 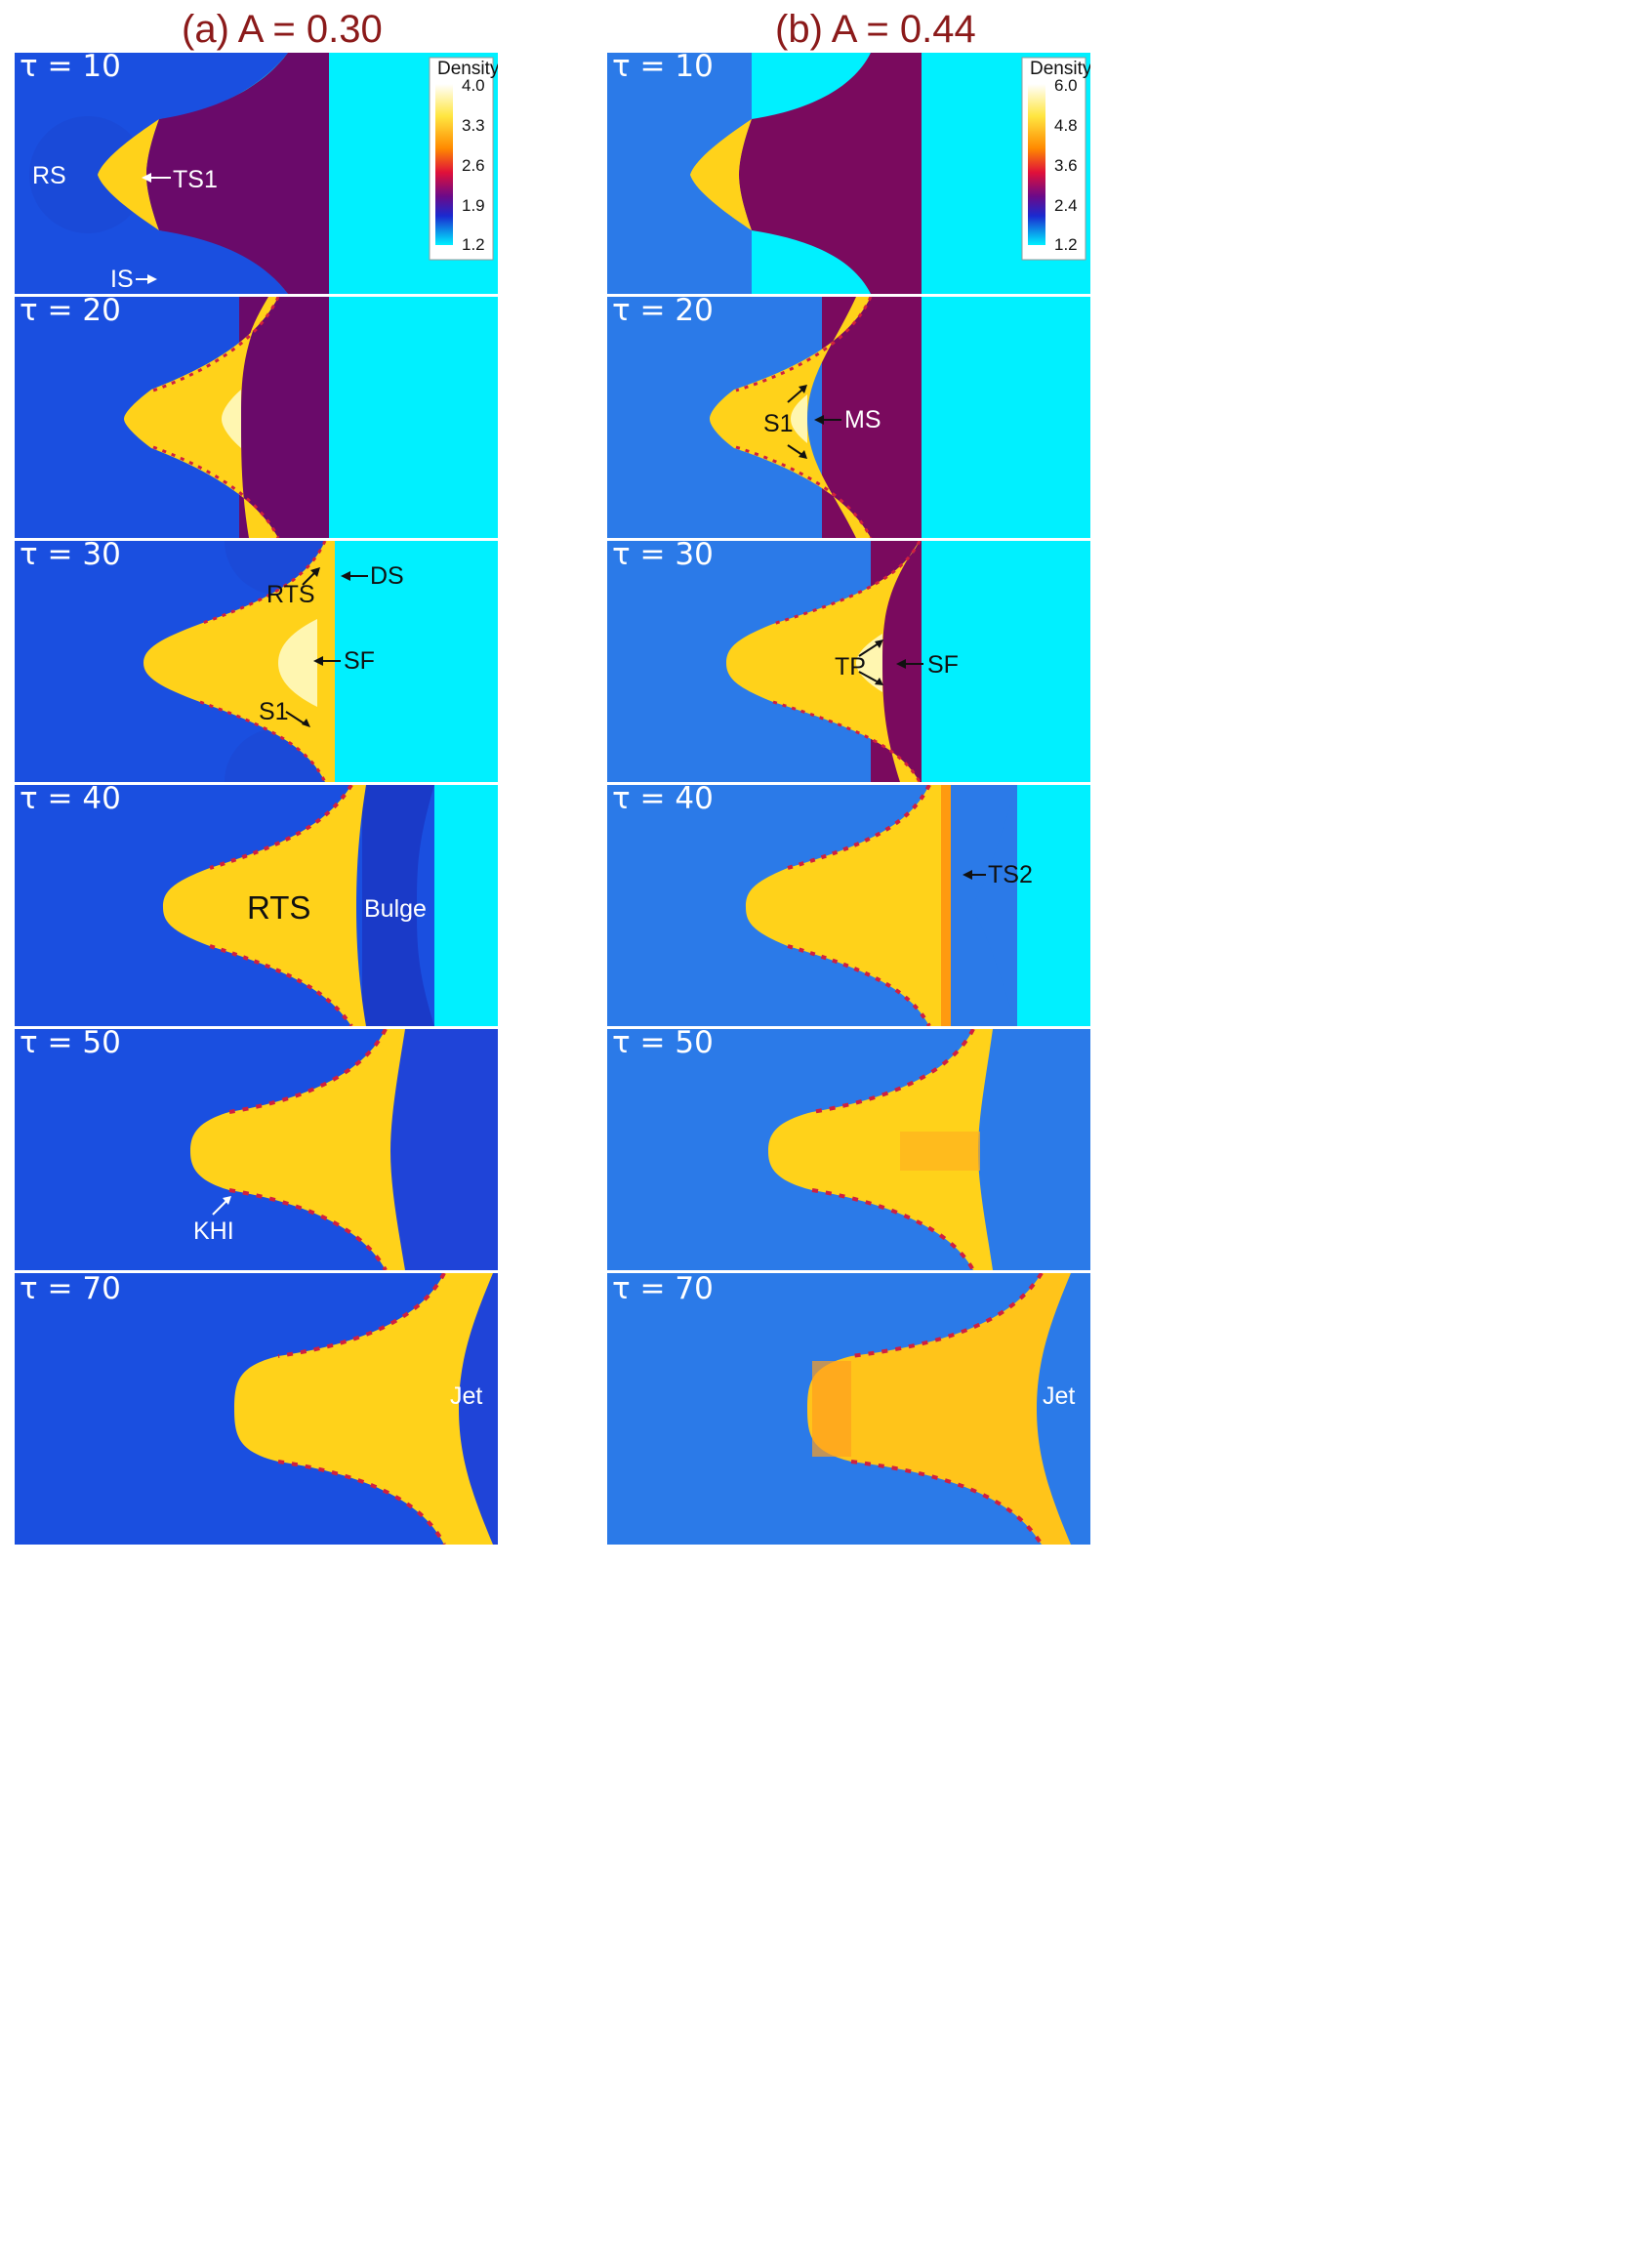 I want to click on panel-a-tau70: τ = 70 Jet, so click(x=256, y=1409).